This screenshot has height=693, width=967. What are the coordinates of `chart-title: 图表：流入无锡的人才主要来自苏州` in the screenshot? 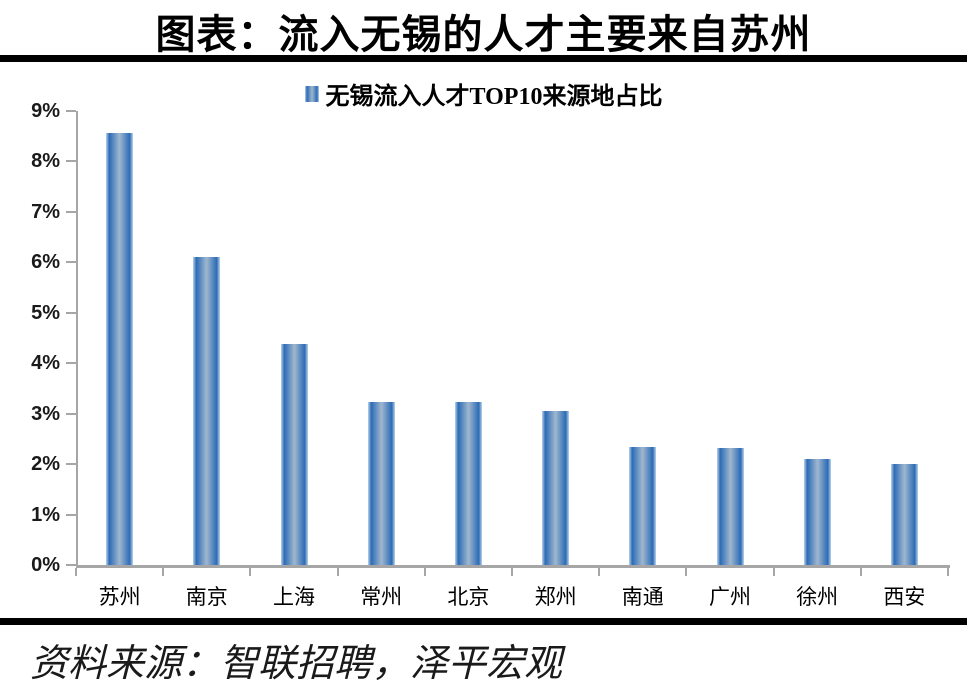 It's located at (483, 34).